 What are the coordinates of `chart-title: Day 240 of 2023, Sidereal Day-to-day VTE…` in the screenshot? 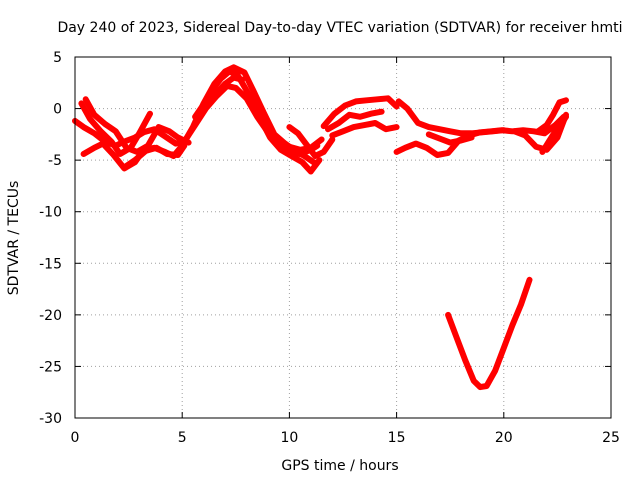 It's located at (339, 28).